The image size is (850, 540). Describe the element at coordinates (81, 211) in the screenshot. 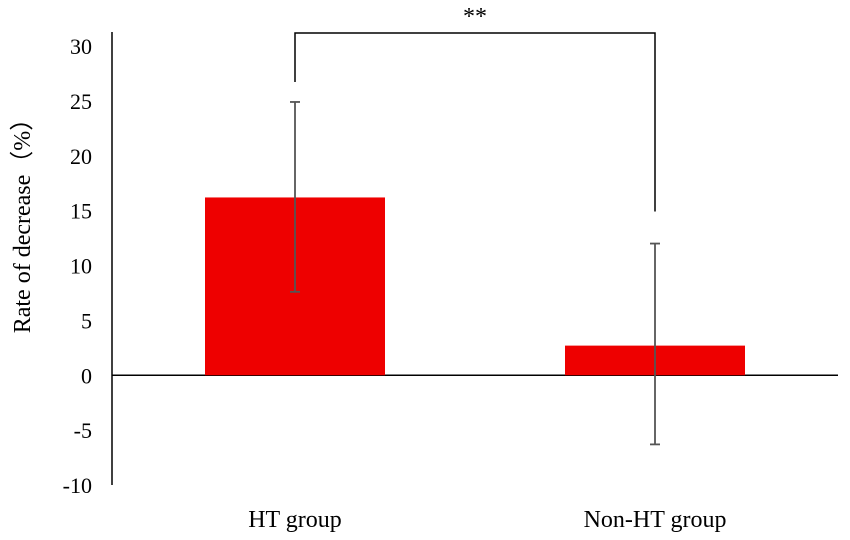

I see `y-tick-label: 15` at that location.